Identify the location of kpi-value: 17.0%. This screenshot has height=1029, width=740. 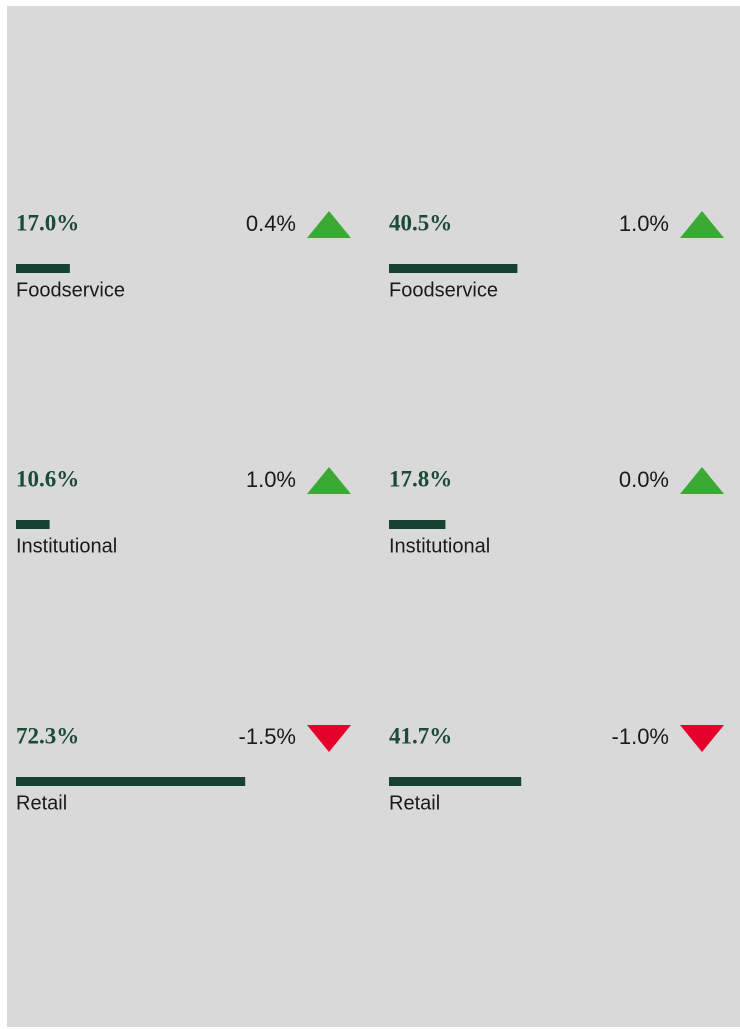
(47, 222).